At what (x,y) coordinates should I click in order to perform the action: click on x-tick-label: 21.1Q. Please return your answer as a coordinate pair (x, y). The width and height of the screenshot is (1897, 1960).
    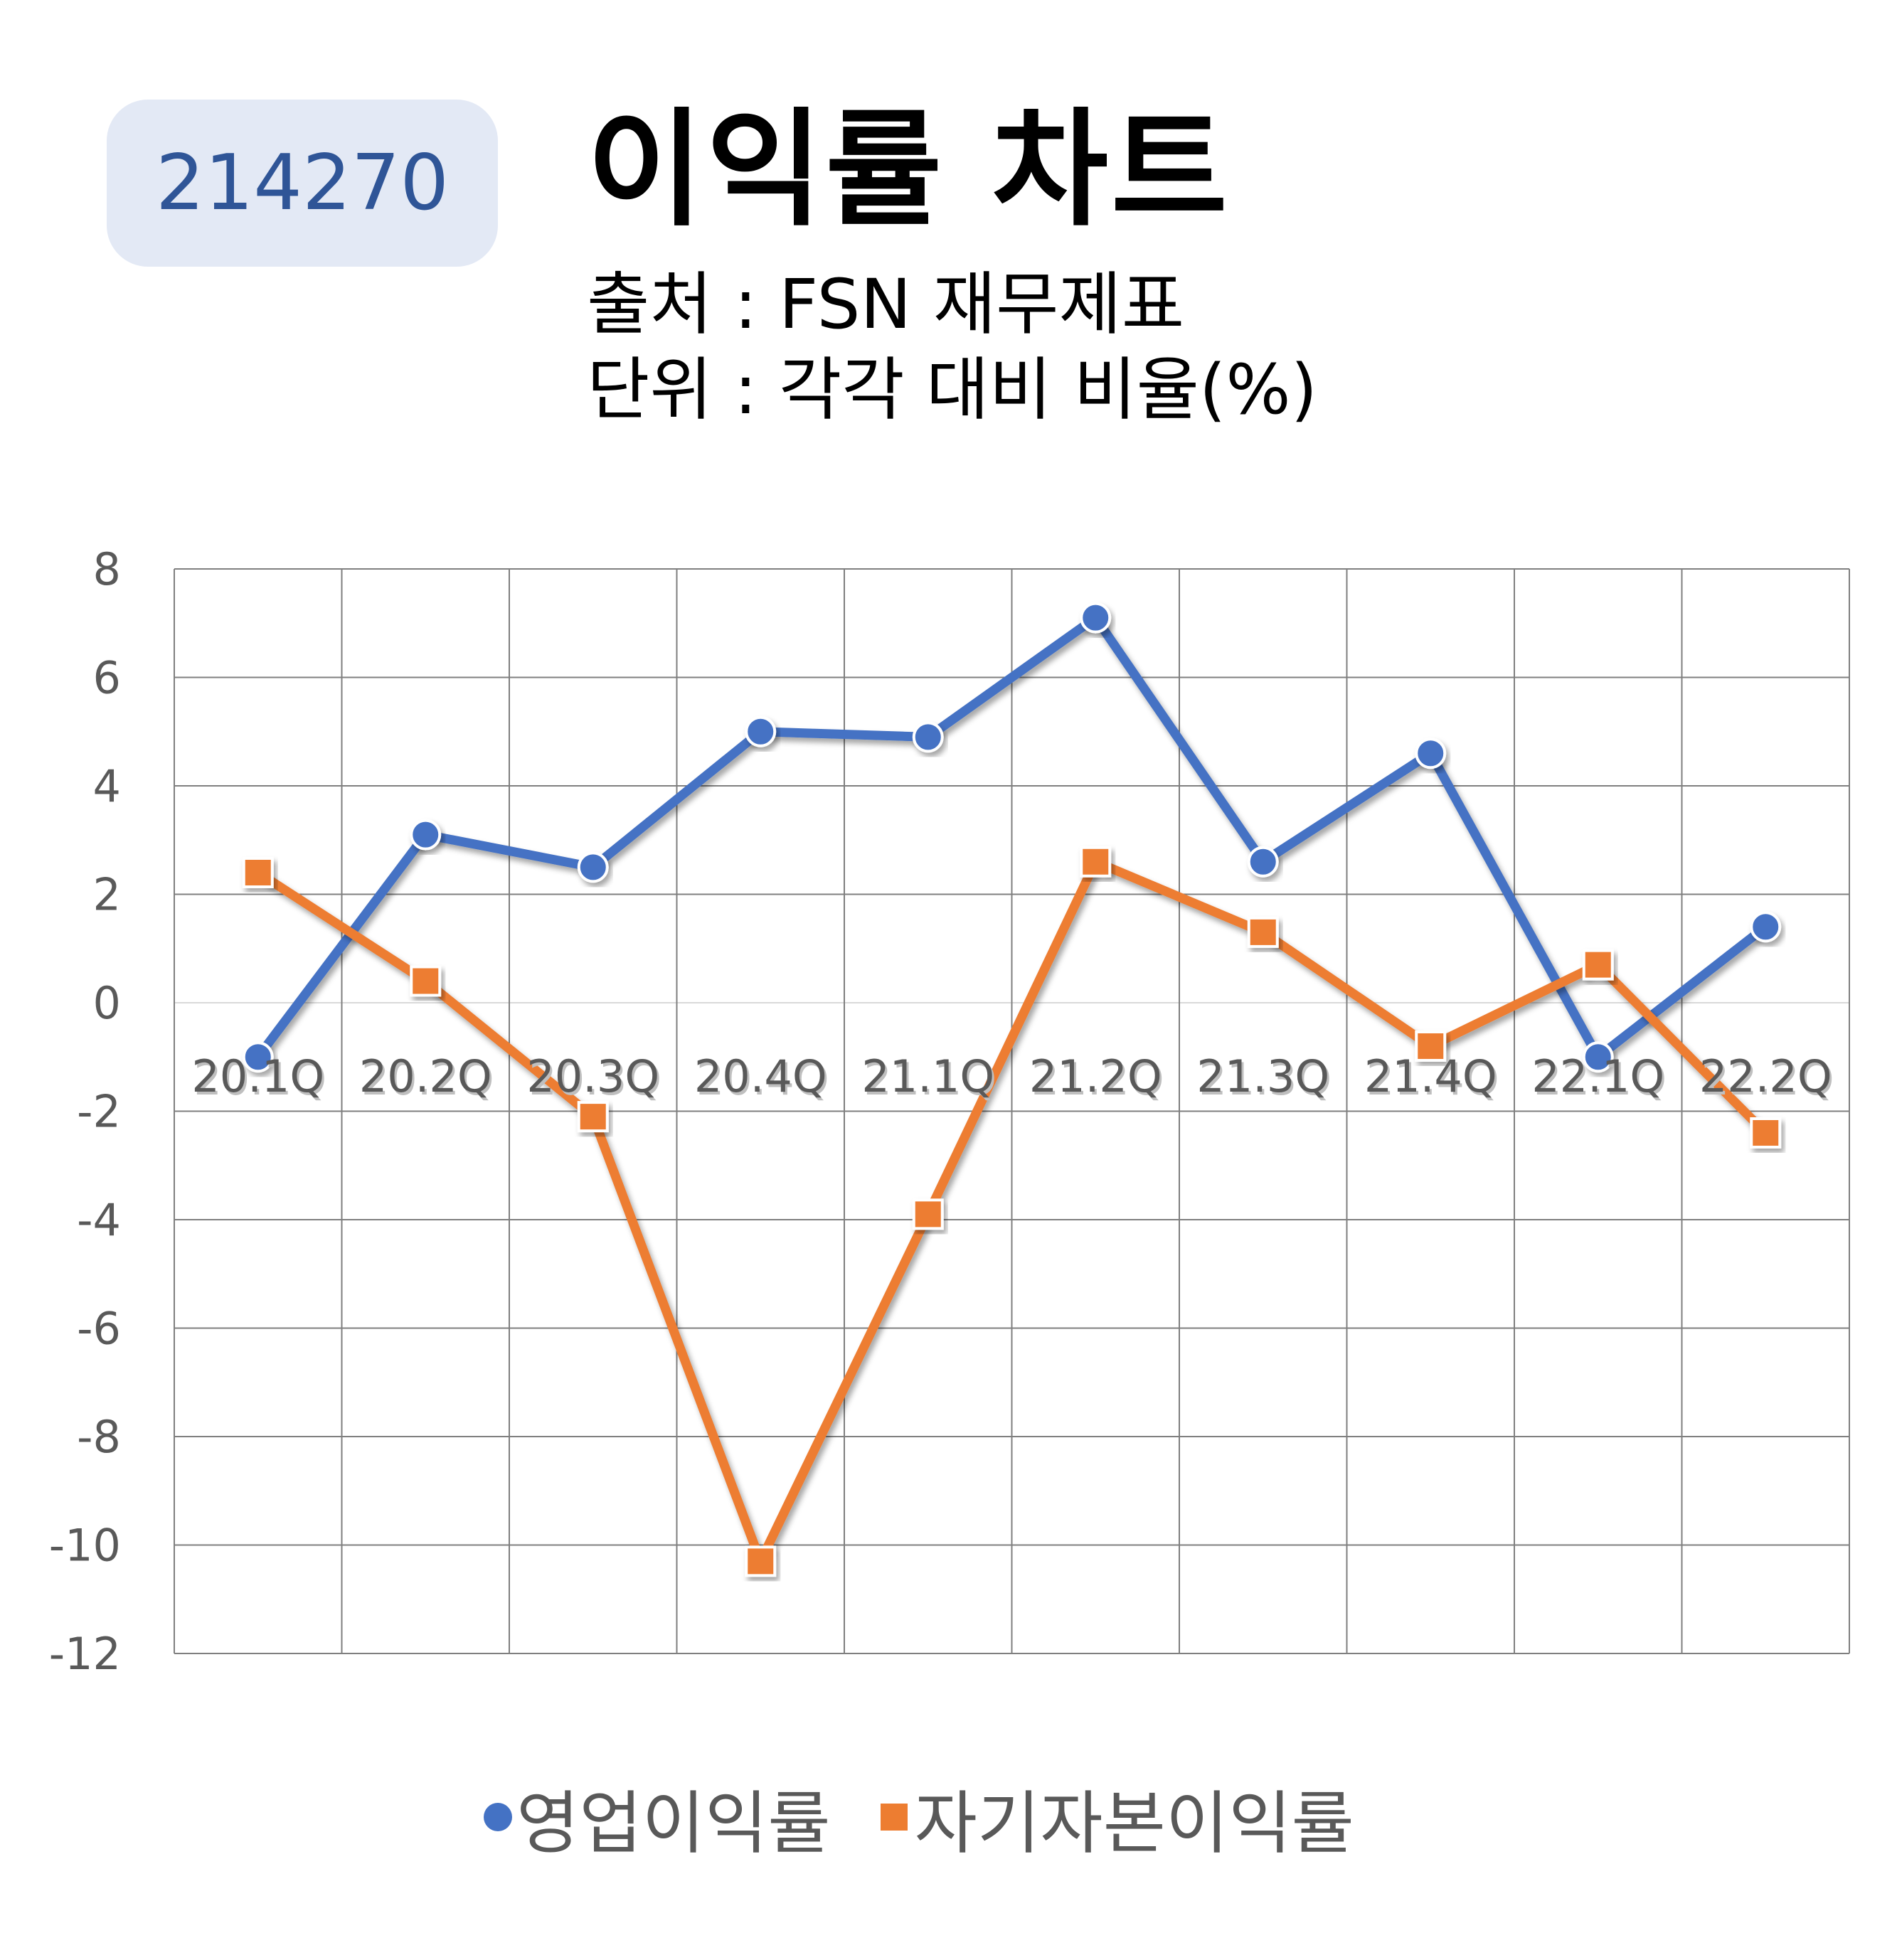
    Looking at the image, I should click on (927, 1076).